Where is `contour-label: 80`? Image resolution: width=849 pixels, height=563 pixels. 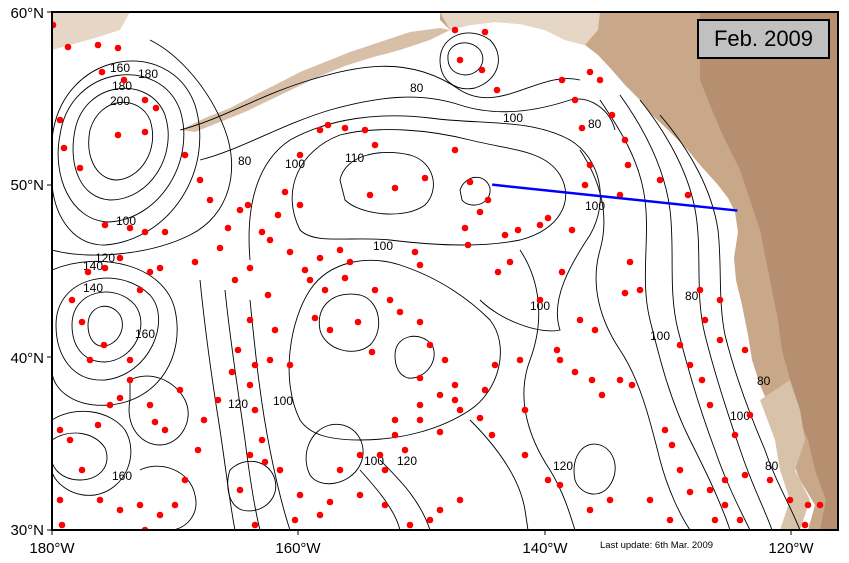
contour-label: 80 is located at coordinates (595, 124).